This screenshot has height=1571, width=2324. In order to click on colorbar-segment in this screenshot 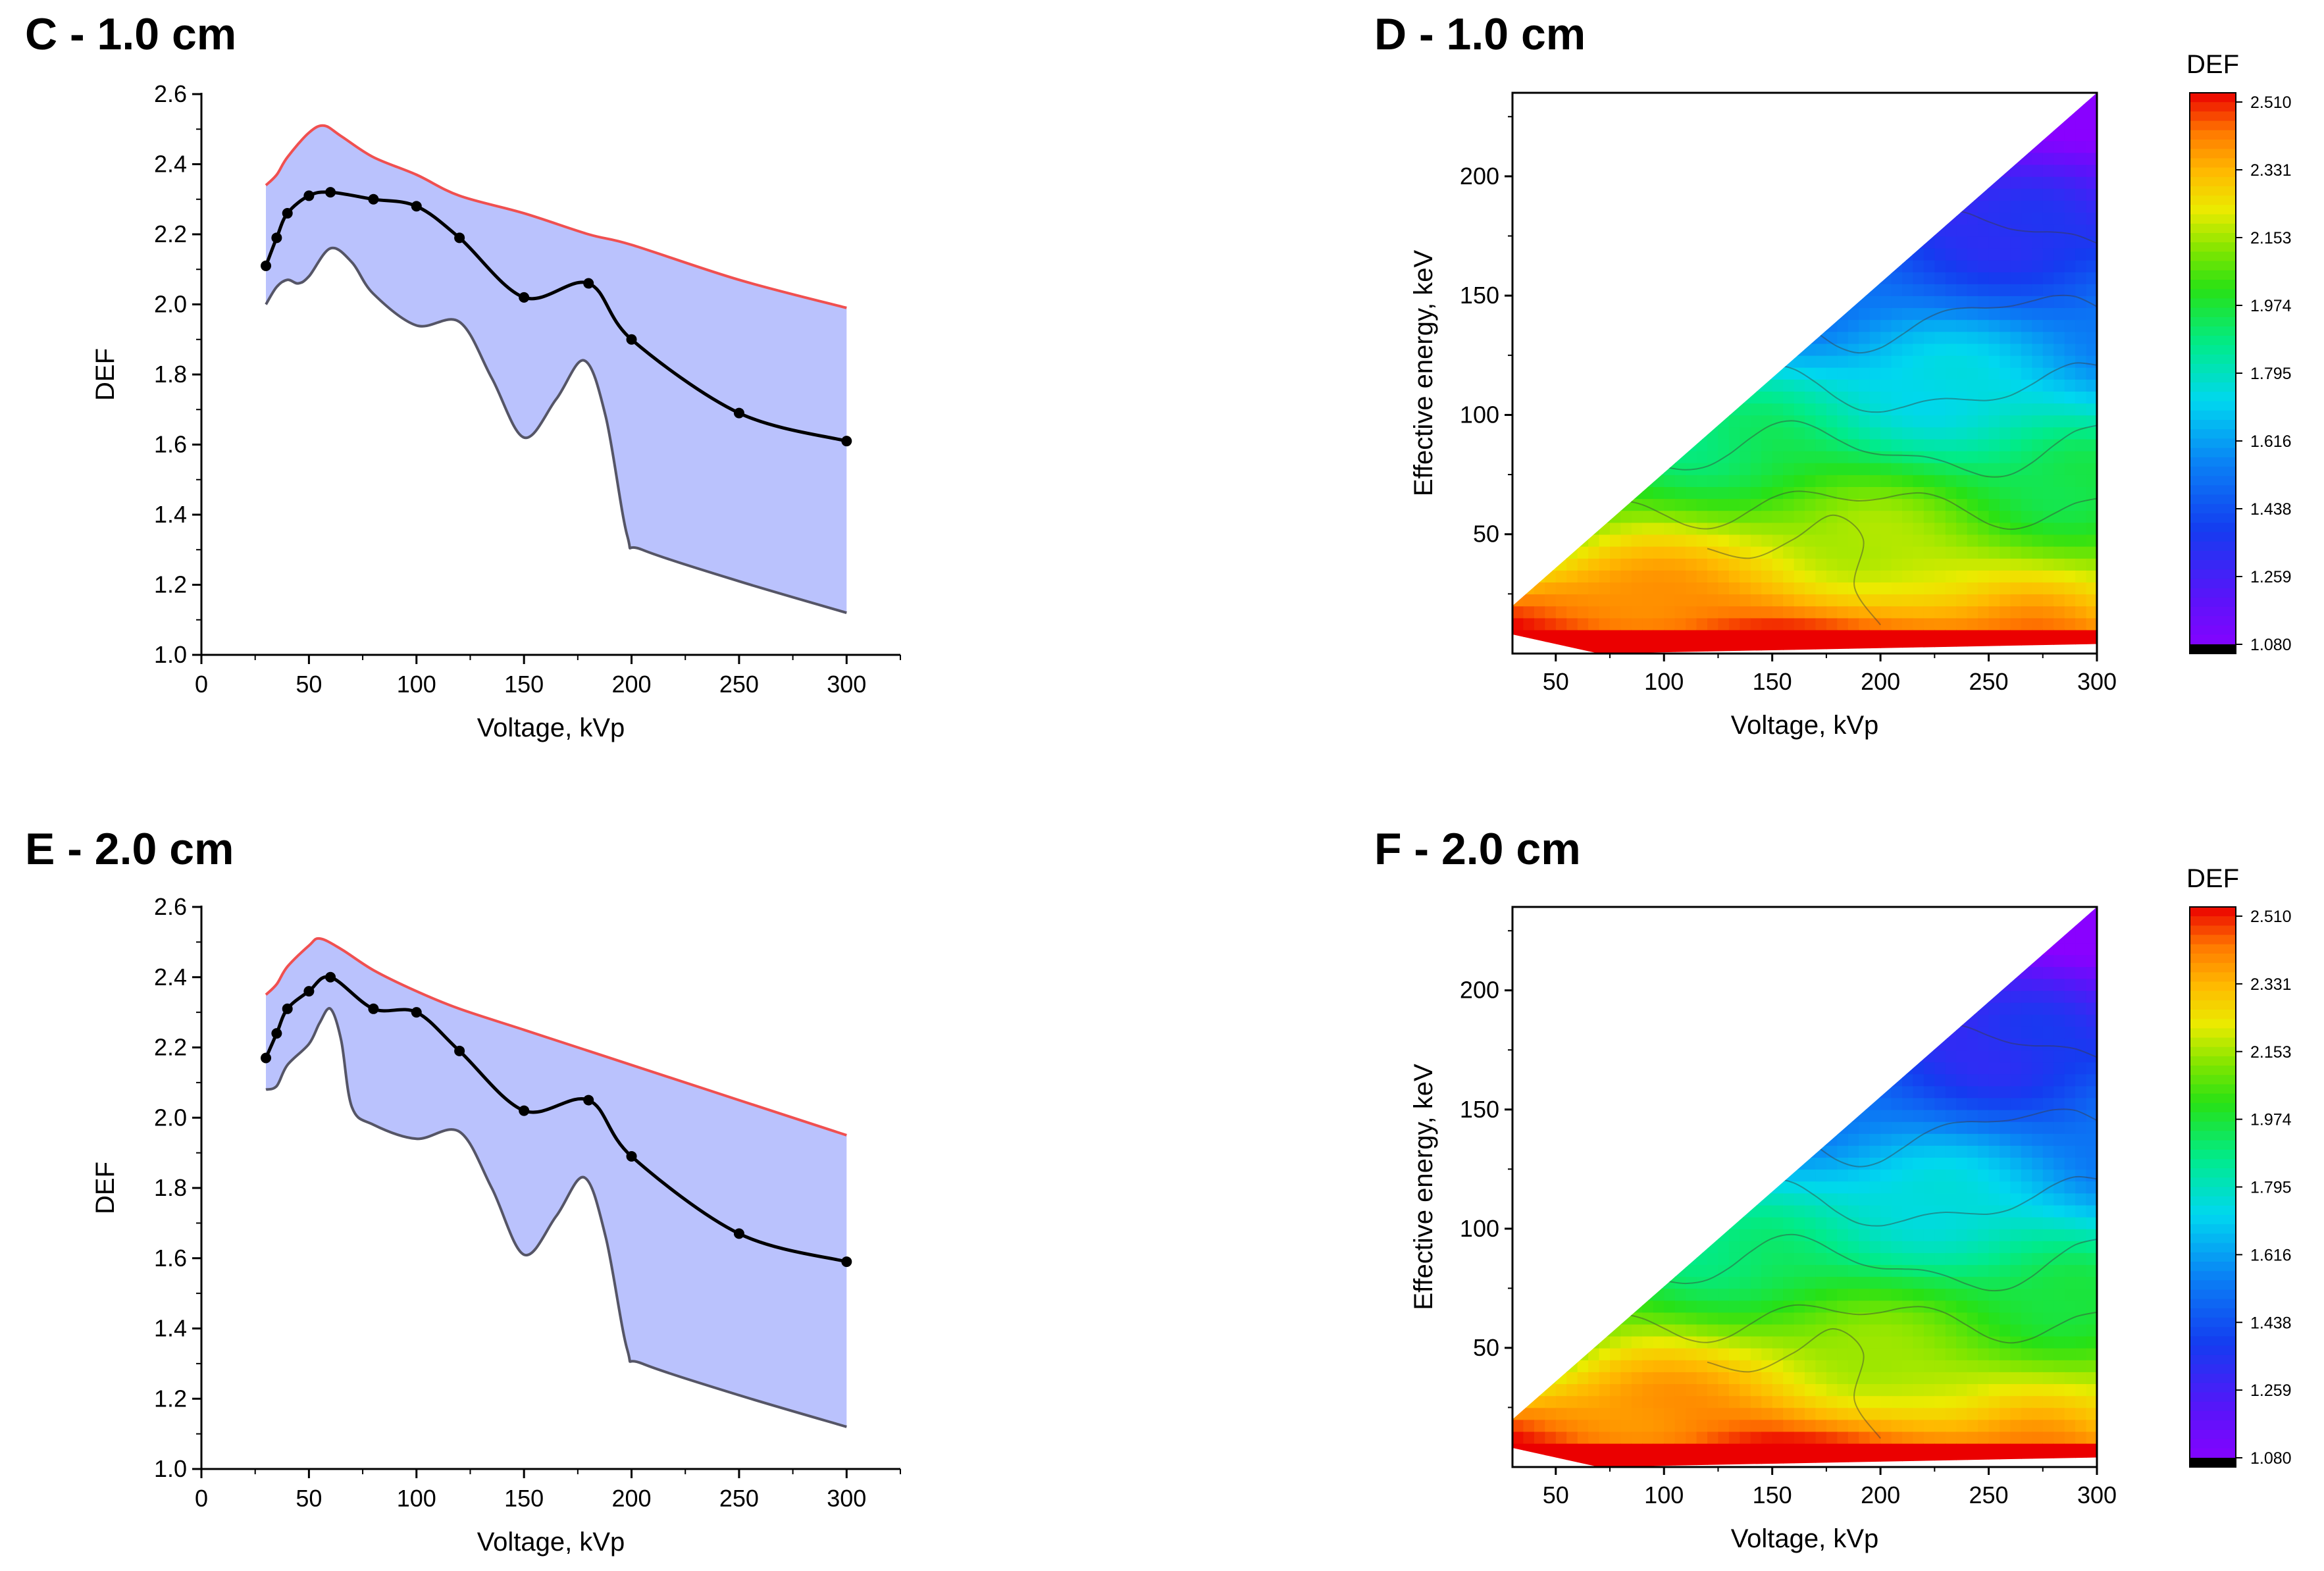, I will do `click(2213, 154)`.